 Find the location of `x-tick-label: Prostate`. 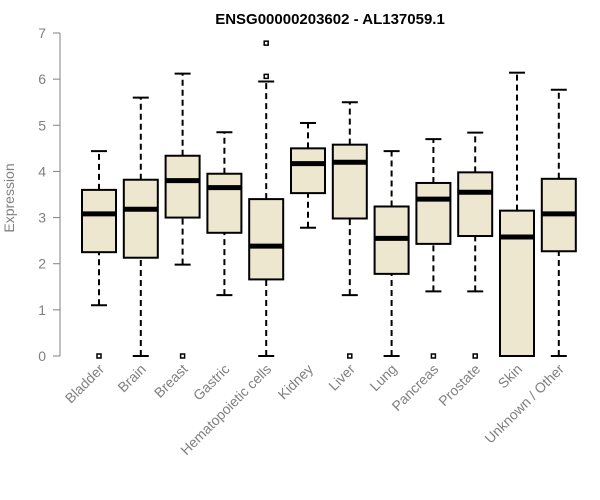

x-tick-label: Prostate is located at coordinates (459, 385).